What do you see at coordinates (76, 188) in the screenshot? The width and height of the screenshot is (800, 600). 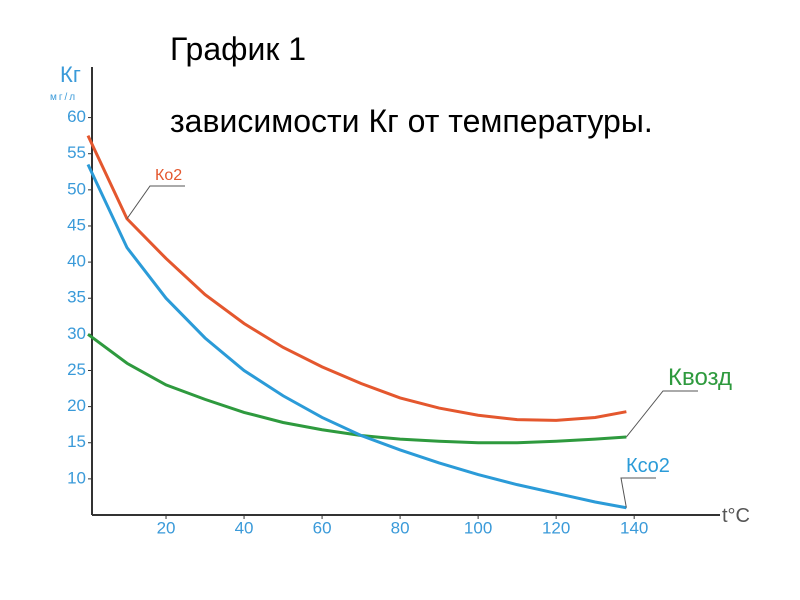 I see `y-tick-label: 50` at bounding box center [76, 188].